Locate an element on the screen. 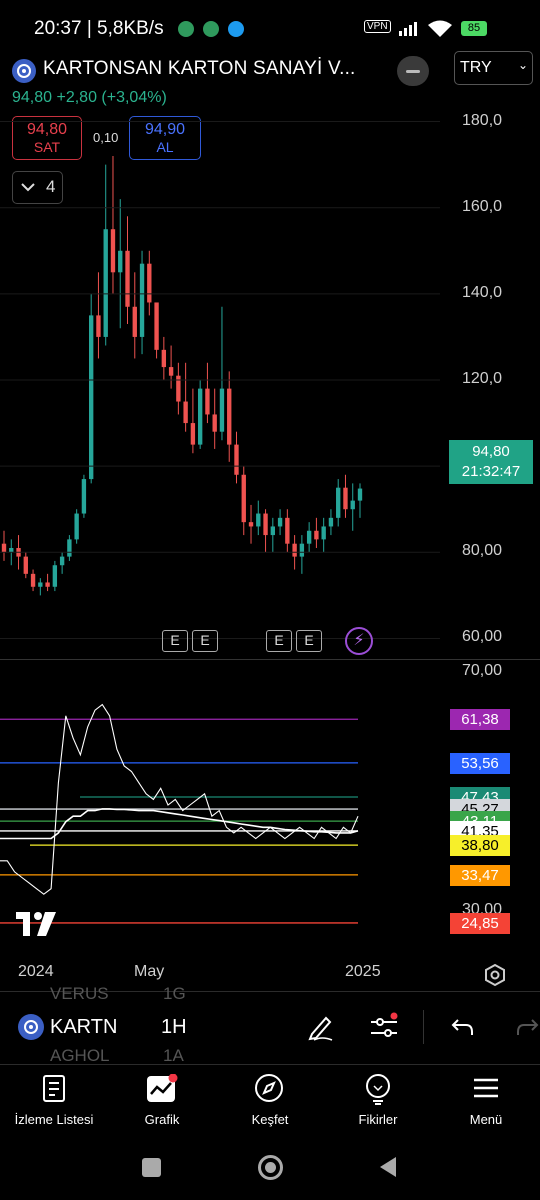  indicator-axis-label: 70,00 is located at coordinates (482, 670).